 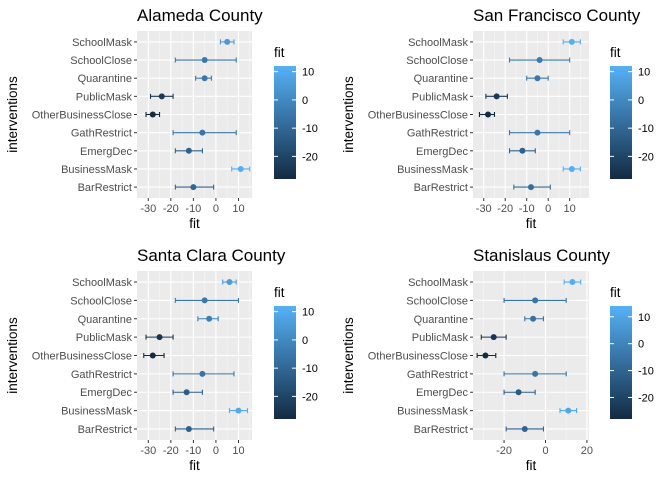 What do you see at coordinates (621, 122) in the screenshot?
I see `colorbar` at bounding box center [621, 122].